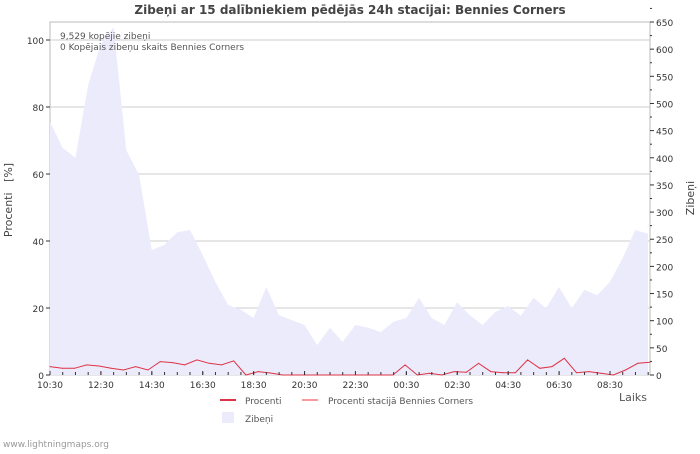  What do you see at coordinates (39, 109) in the screenshot?
I see `y-tick-label: 80` at bounding box center [39, 109].